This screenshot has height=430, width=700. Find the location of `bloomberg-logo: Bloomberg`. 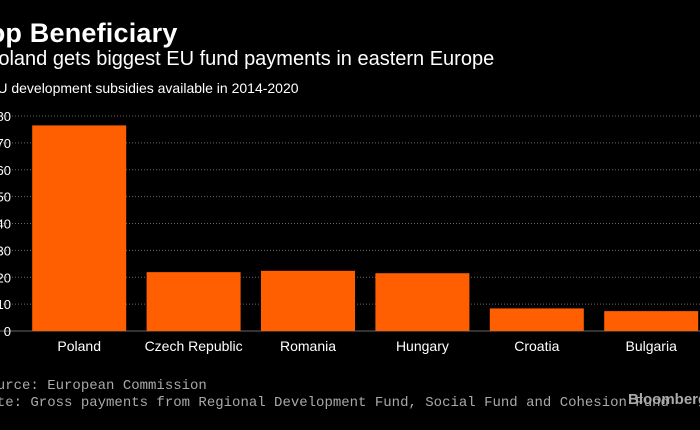

bloomberg-logo: Bloomberg is located at coordinates (664, 399).